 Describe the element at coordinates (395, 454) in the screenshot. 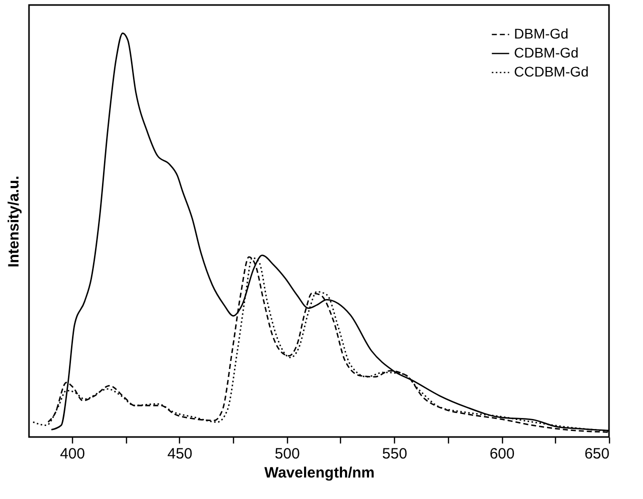

I see `x-tick-label: 550` at that location.